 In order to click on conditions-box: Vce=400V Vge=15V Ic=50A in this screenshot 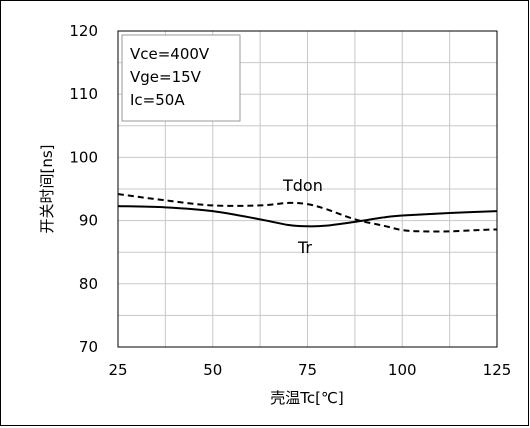, I will do `click(181, 78)`.